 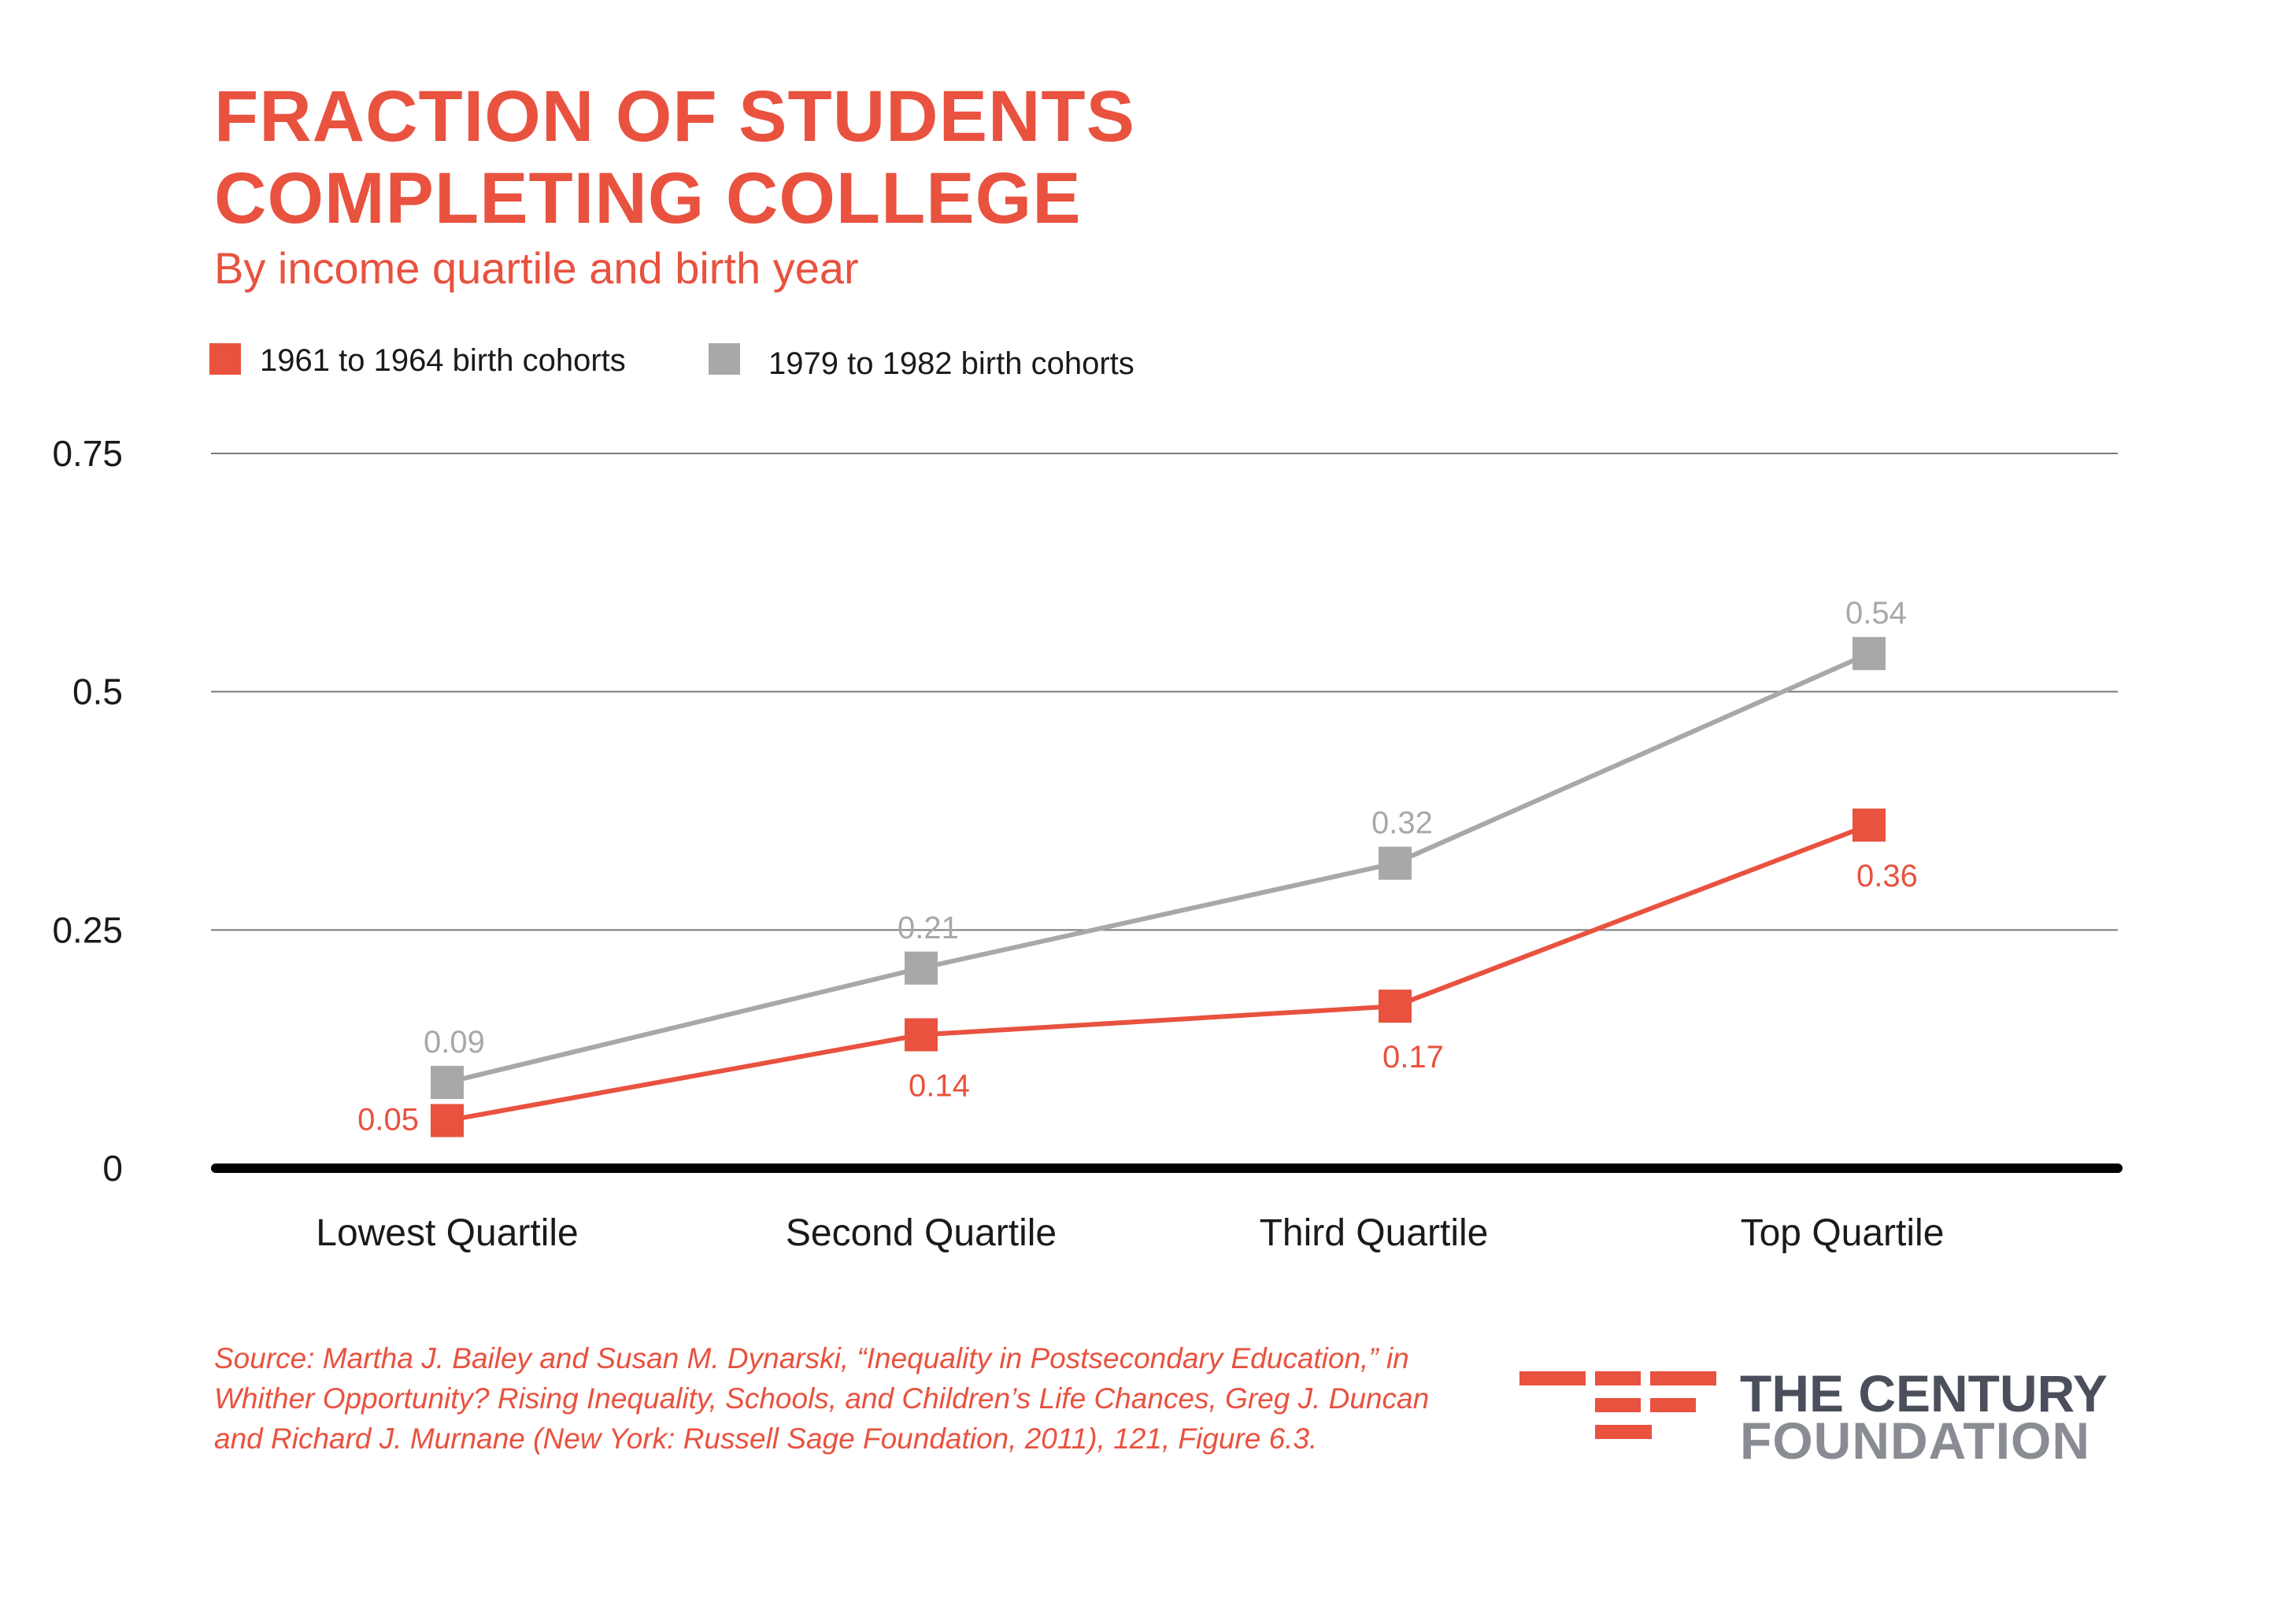 I want to click on data-label: 0.09, so click(x=455, y=1042).